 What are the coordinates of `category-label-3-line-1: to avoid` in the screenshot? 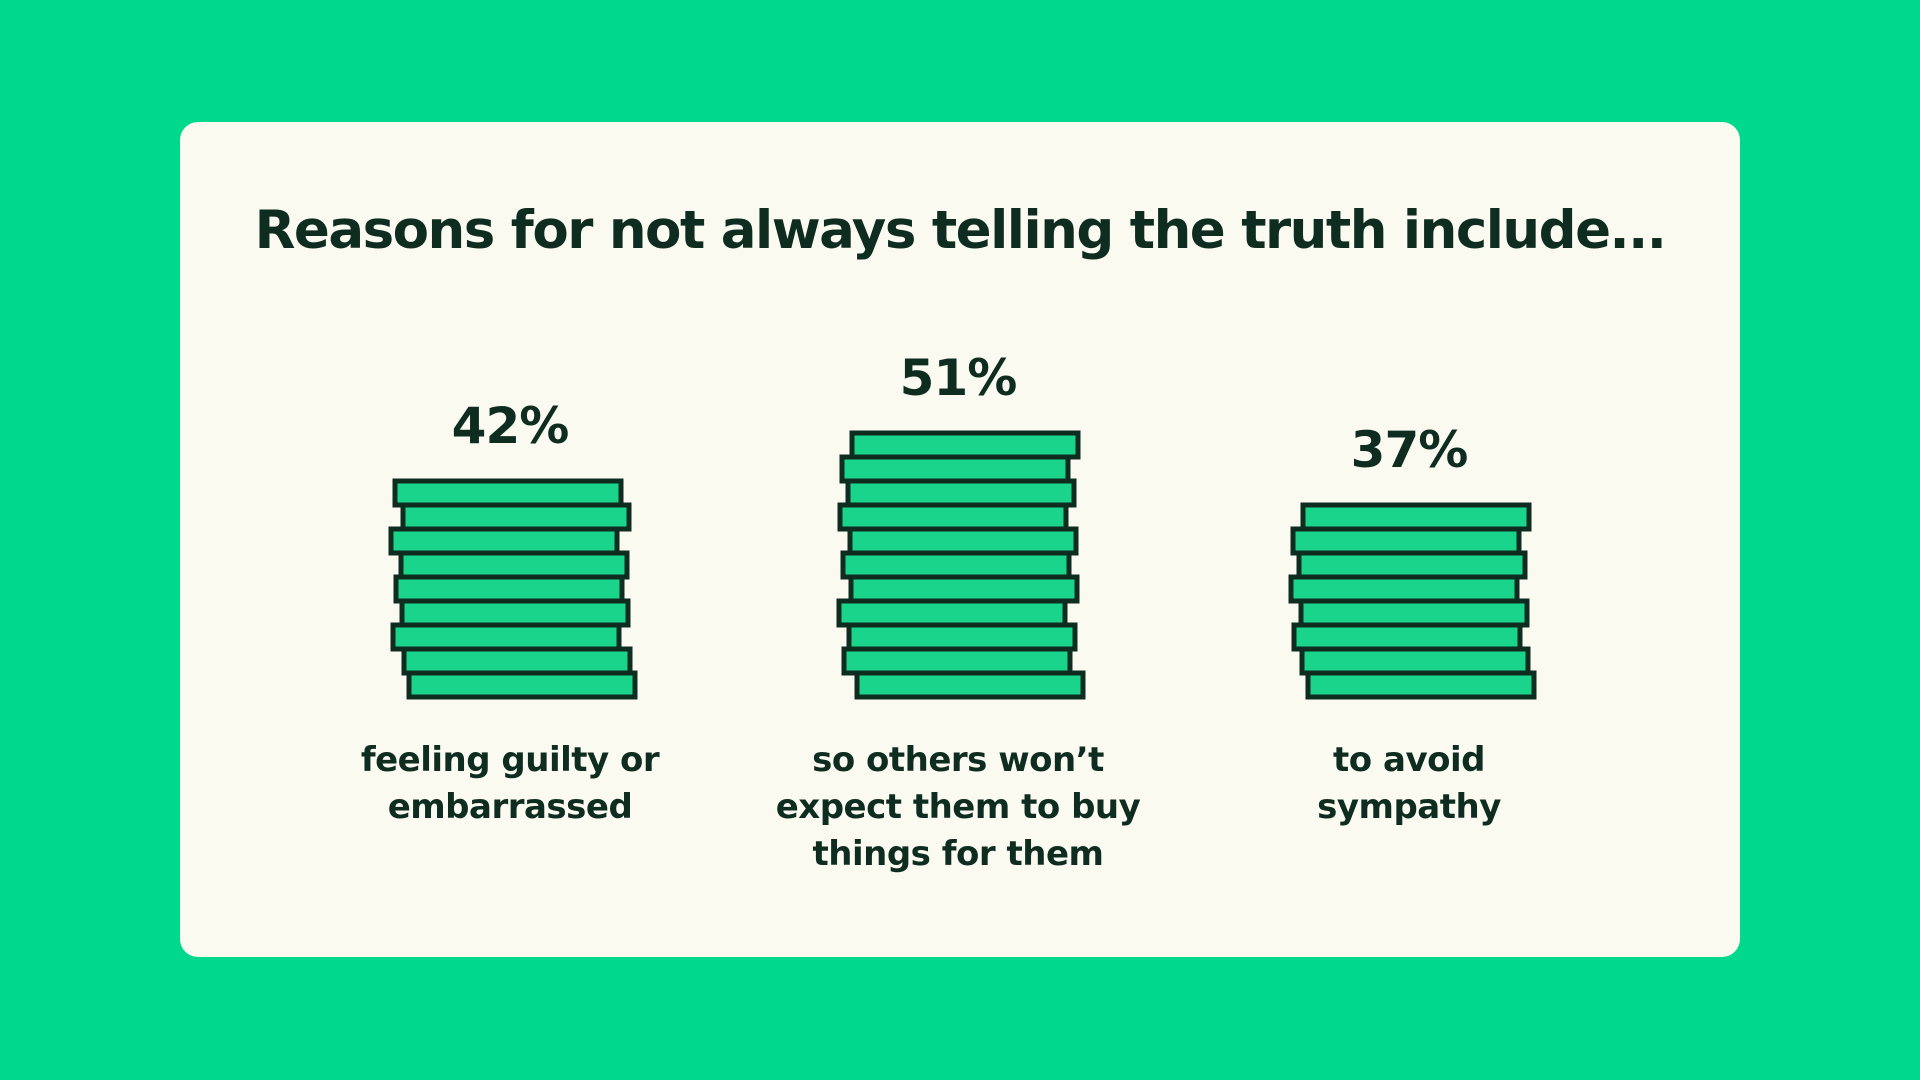 It's located at (1409, 760).